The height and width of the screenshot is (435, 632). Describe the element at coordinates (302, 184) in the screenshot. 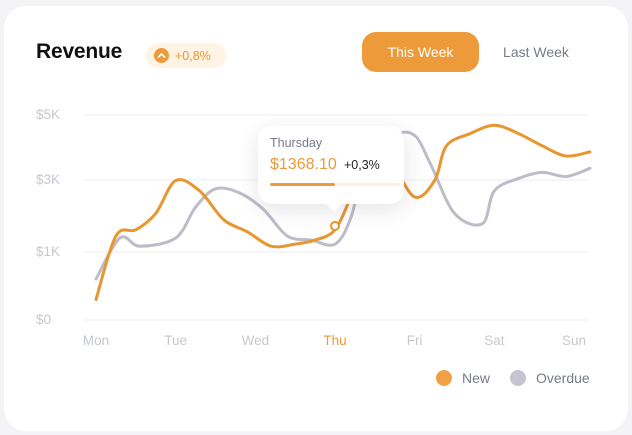

I see `tooltip-progress-fill` at that location.